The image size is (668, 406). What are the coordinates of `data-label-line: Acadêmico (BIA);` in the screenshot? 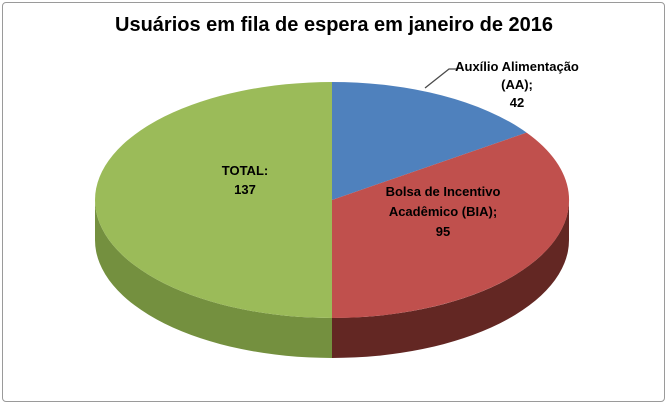 It's located at (443, 211).